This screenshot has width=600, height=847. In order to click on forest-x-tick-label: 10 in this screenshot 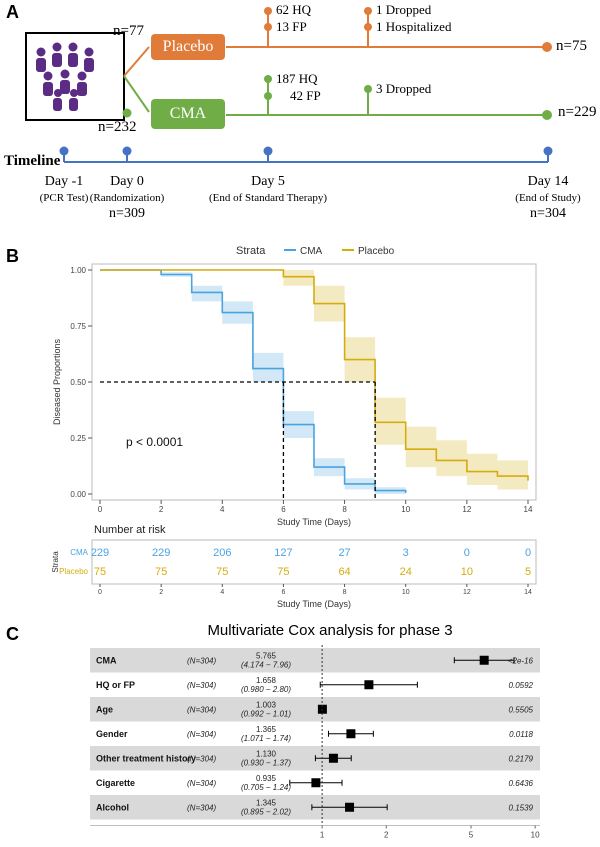, I will do `click(535, 835)`.